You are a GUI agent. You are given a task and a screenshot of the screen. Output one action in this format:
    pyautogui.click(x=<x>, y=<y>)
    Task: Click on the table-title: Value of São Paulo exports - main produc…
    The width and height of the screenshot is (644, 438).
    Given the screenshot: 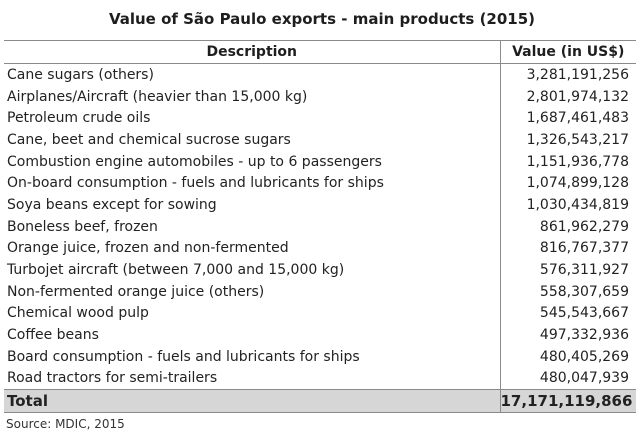 What is the action you would take?
    pyautogui.click(x=322, y=19)
    